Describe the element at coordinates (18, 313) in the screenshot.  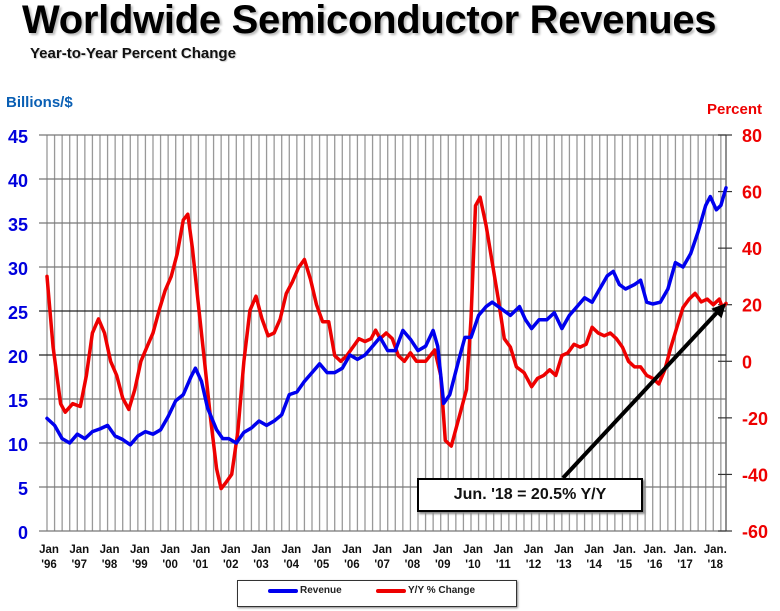
I see `y-tick-label-left: 25` at that location.